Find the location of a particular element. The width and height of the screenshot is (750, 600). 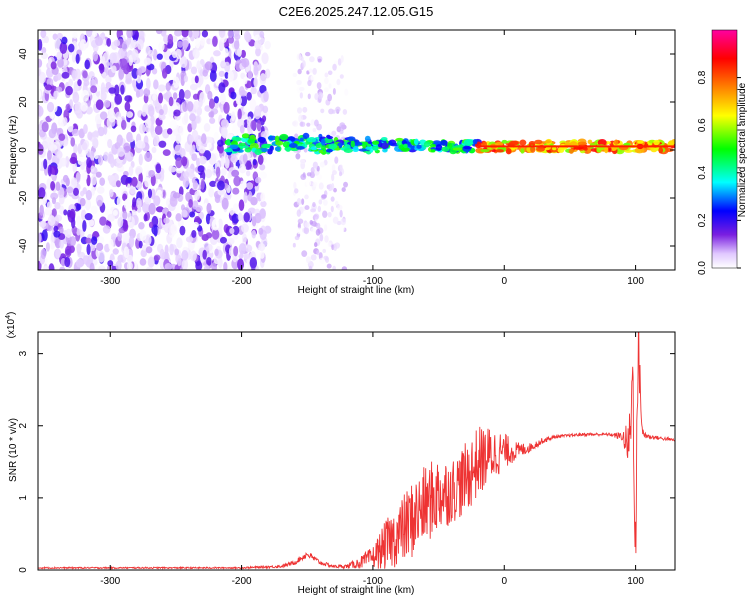

spectrogram-y-tick-label: 20 is located at coordinates (23, 102).